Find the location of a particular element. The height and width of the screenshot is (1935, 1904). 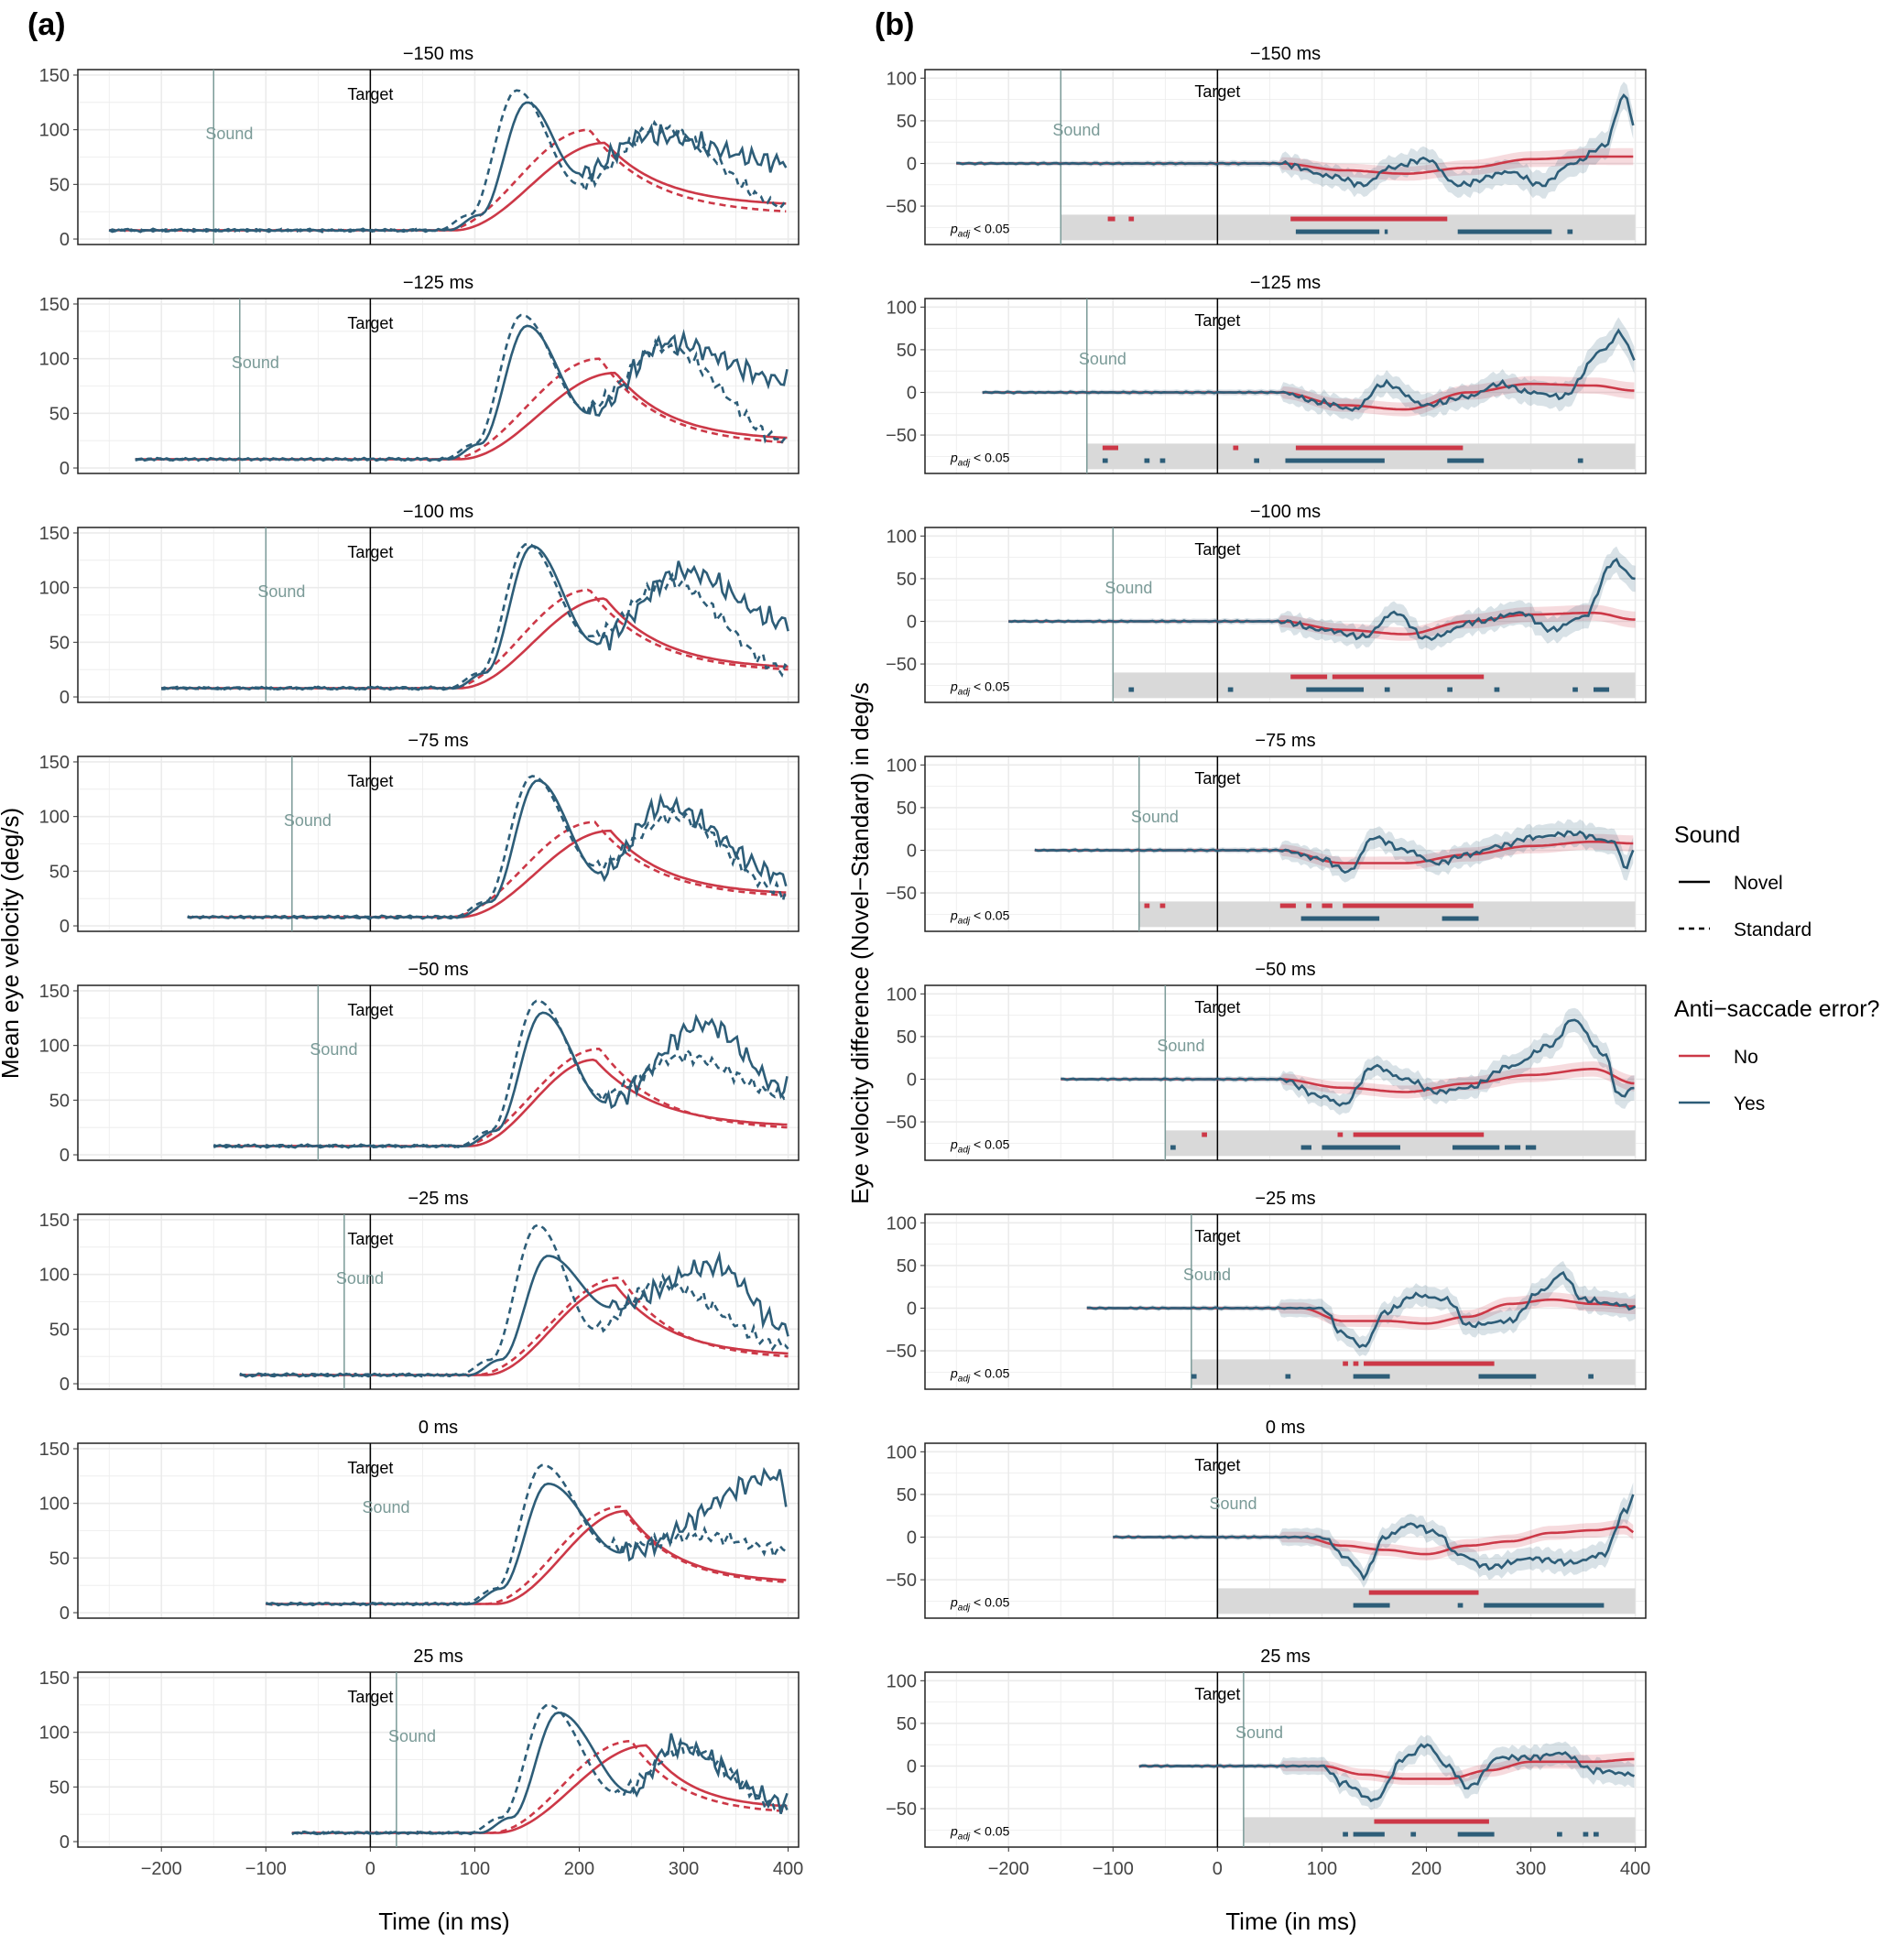

legend-sound-title: Sound is located at coordinates (1707, 835).